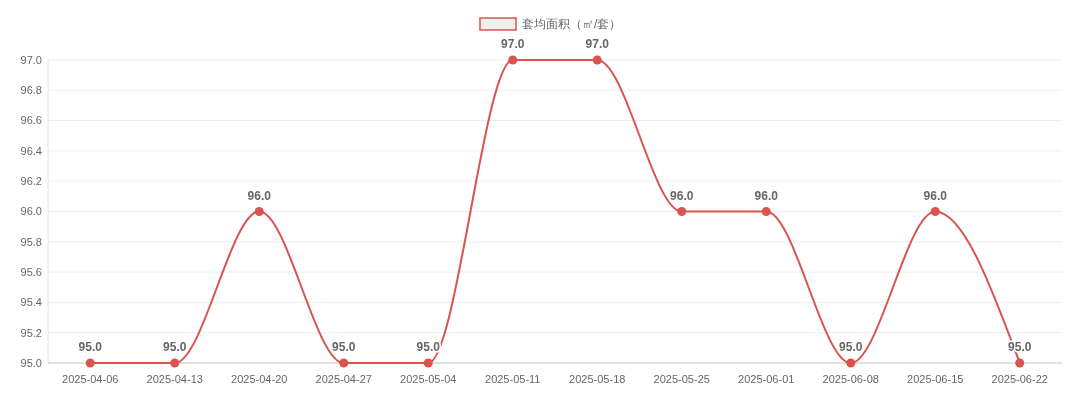  Describe the element at coordinates (31, 332) in the screenshot. I see `y-tick-label: 95.2` at that location.